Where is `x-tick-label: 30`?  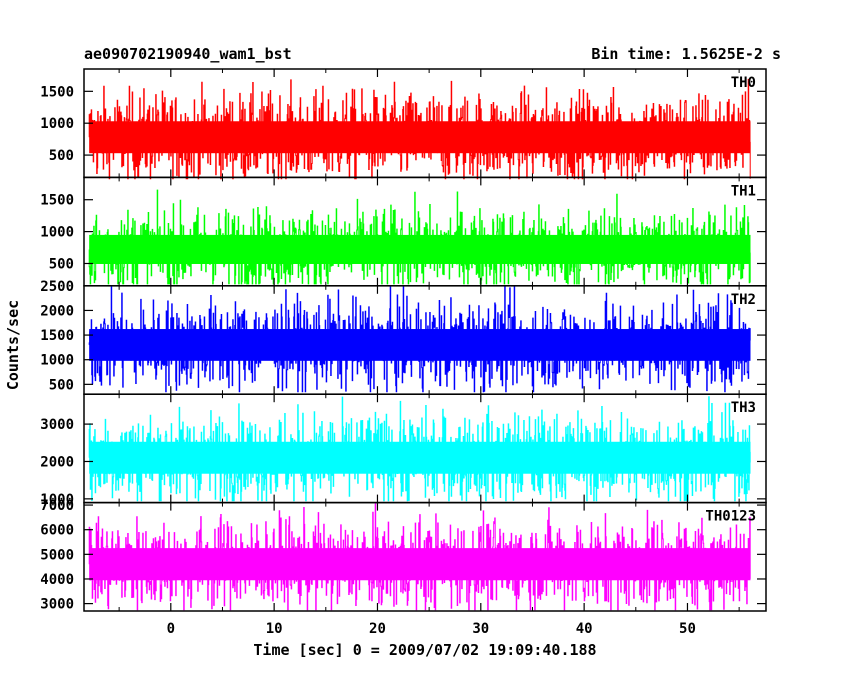
x-tick-label: 30 is located at coordinates (480, 629).